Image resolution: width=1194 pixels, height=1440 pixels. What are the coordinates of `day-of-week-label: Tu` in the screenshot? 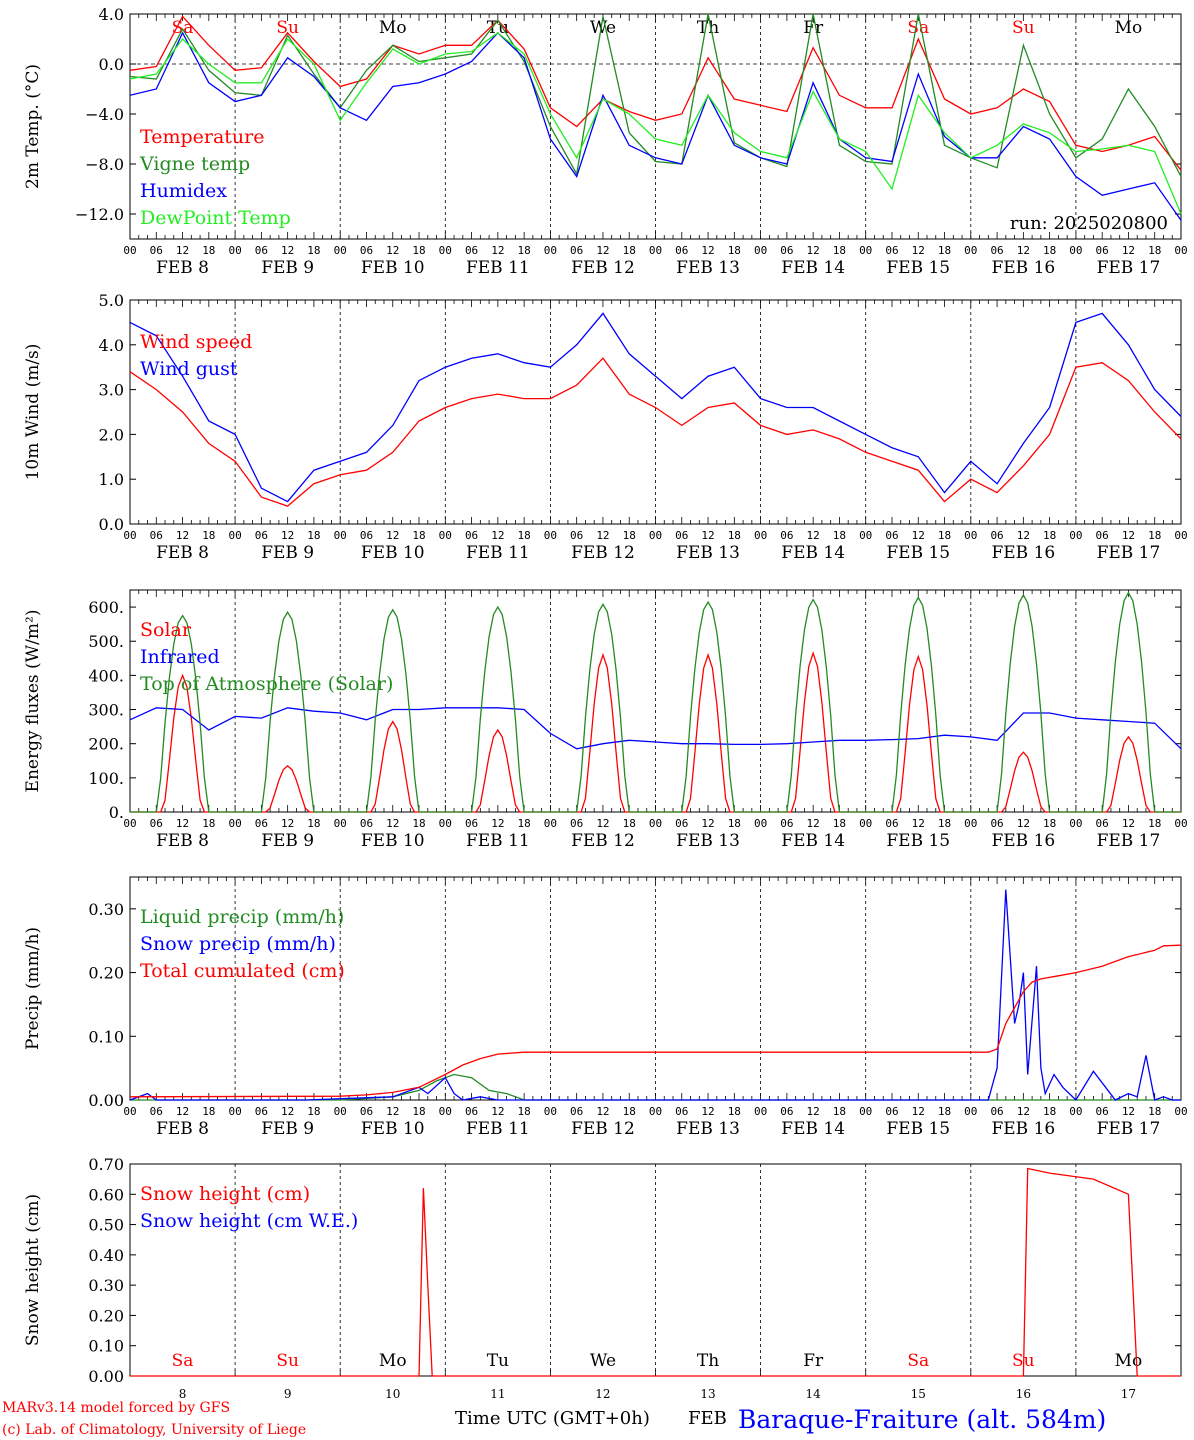 It's located at (498, 28).